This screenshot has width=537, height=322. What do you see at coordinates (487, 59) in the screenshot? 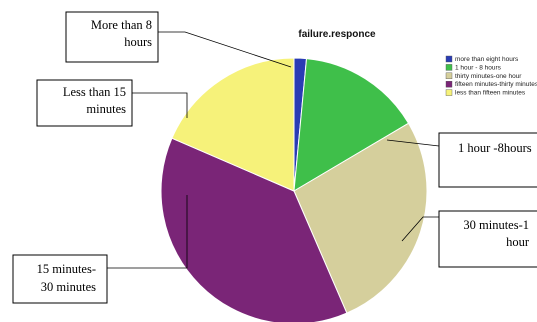
I see `legend-label-0: more than eight hours` at bounding box center [487, 59].